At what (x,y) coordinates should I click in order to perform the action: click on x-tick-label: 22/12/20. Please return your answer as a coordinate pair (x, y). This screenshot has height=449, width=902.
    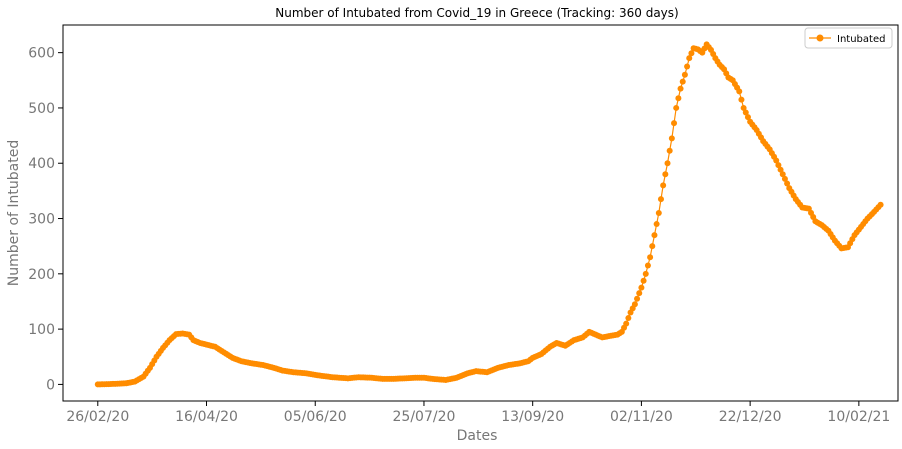
    Looking at the image, I should click on (750, 417).